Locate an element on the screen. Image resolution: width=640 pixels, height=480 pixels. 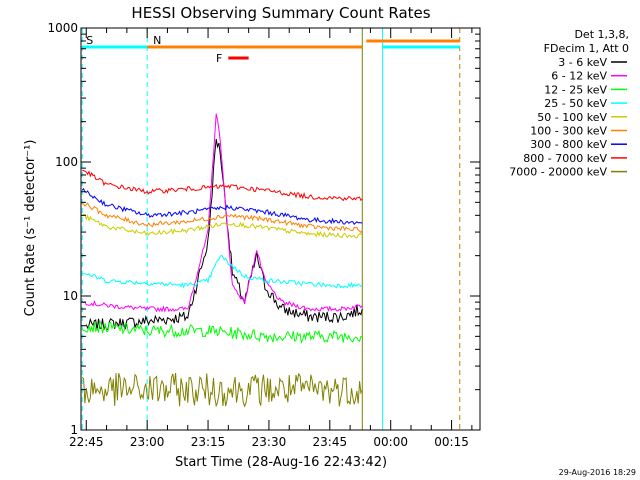
legend-label-3: 25 - 50 keV is located at coordinates (575, 103).